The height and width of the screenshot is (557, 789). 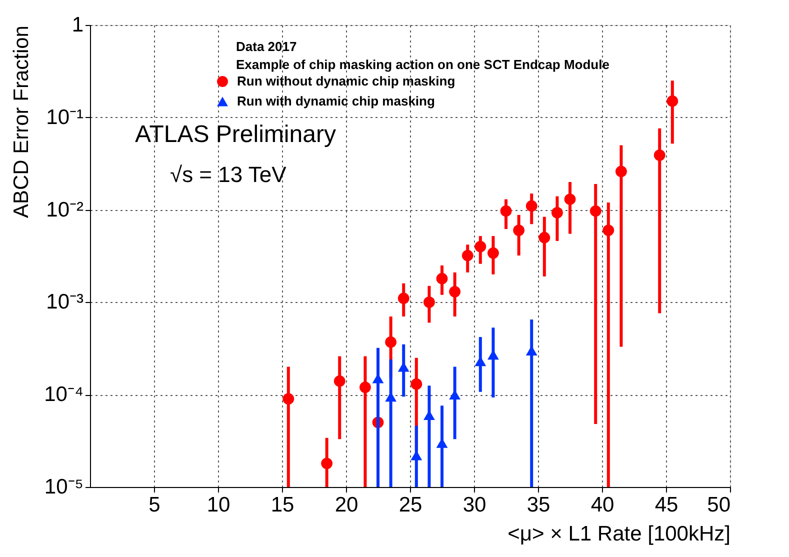 I want to click on annotation: ATLAS Preliminary, so click(x=235, y=134).